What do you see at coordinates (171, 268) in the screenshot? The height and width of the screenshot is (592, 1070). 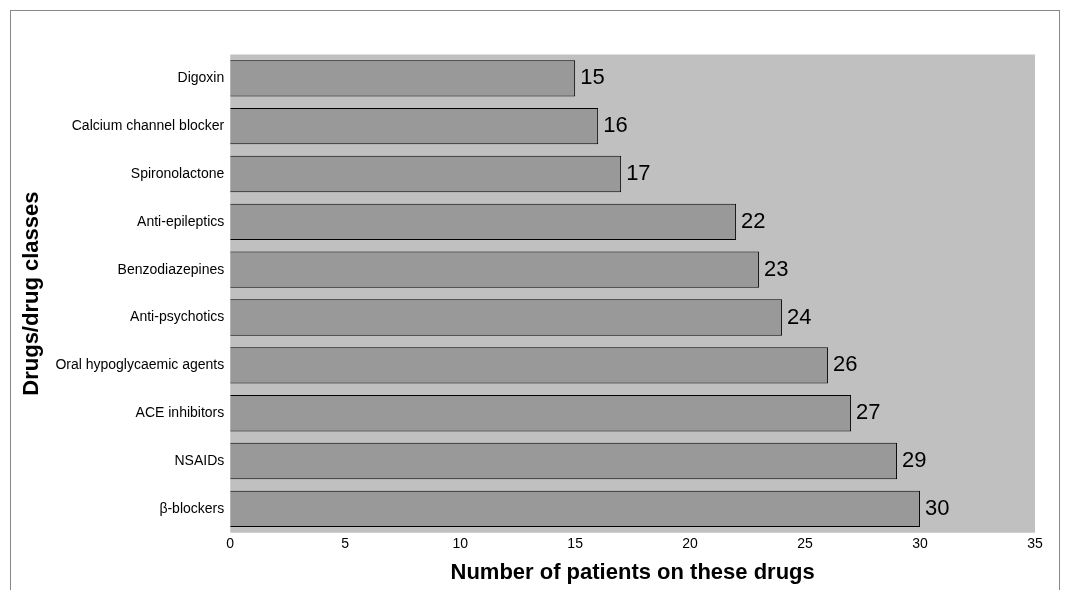 I see `y-tick-label: Benzodiazepines` at bounding box center [171, 268].